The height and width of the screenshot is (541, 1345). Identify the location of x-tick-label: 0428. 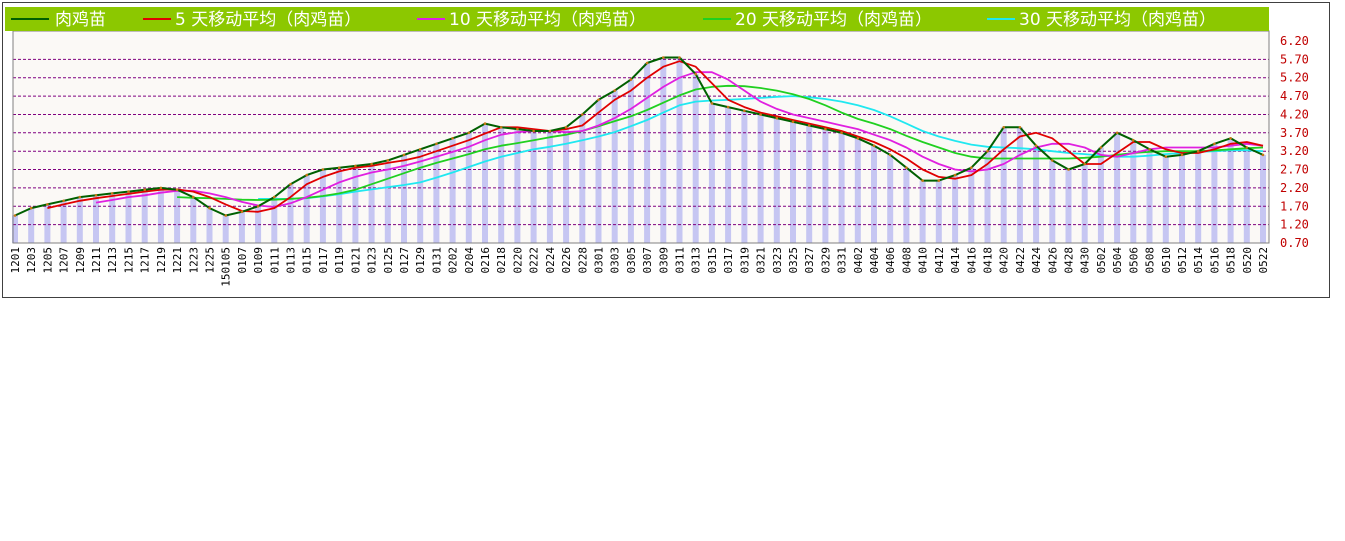
(1069, 260).